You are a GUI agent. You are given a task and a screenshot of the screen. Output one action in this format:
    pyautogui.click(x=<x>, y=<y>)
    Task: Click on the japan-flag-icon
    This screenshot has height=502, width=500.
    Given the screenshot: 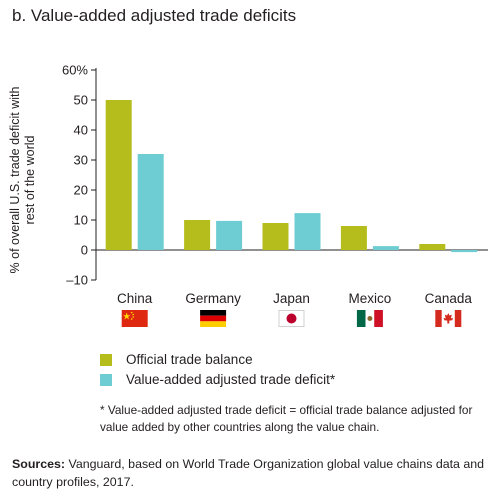 What is the action you would take?
    pyautogui.click(x=291, y=318)
    